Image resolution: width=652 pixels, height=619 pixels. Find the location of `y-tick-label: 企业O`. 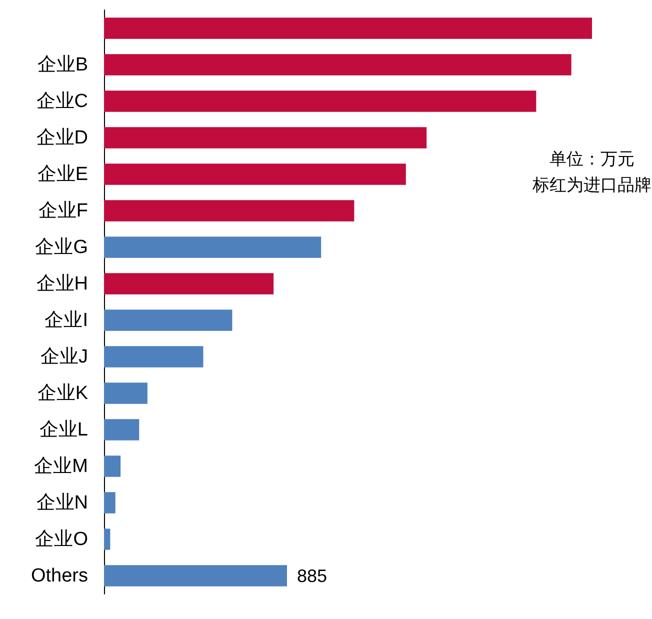

y-tick-label: 企业O is located at coordinates (61, 539).